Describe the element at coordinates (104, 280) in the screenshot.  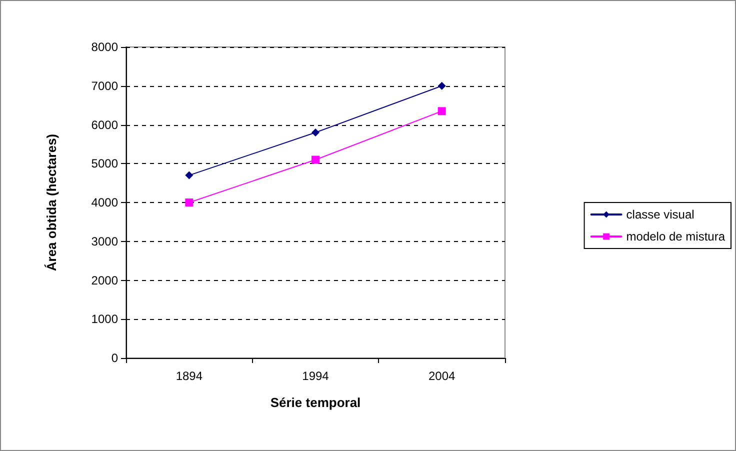
I see `y-tick-label: 2000` at that location.